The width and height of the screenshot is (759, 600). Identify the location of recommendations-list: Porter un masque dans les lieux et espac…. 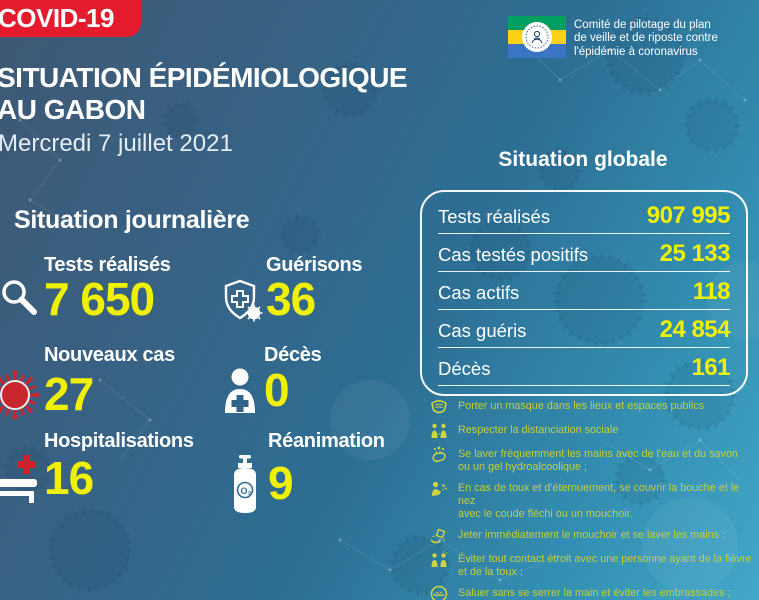
(592, 499).